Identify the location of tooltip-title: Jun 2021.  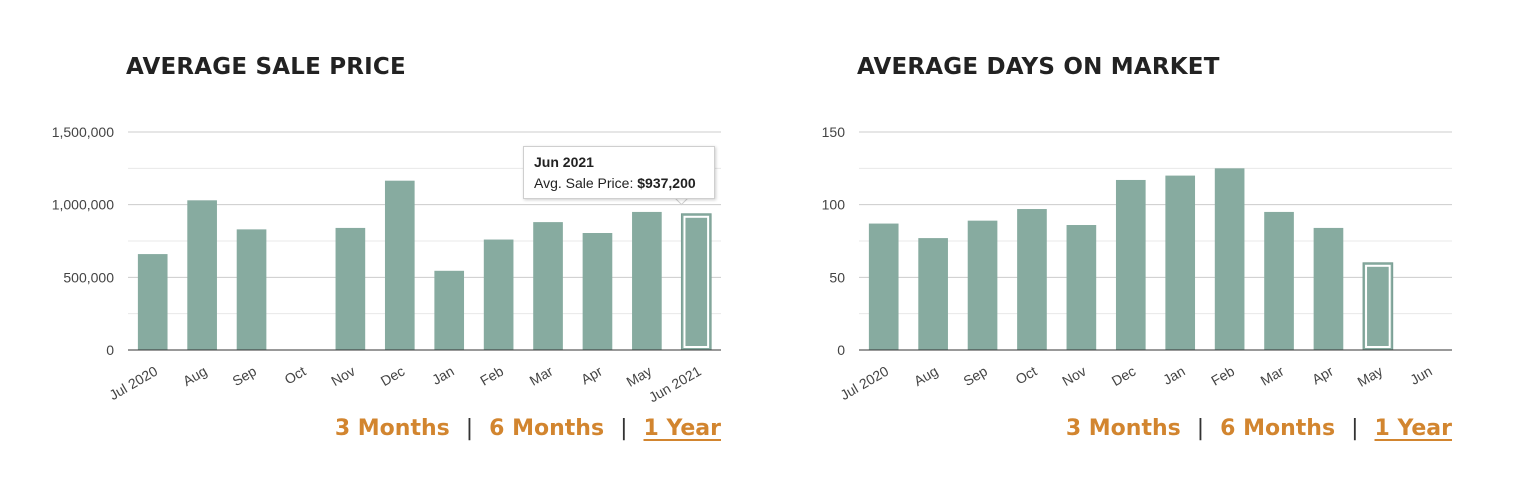
(564, 162).